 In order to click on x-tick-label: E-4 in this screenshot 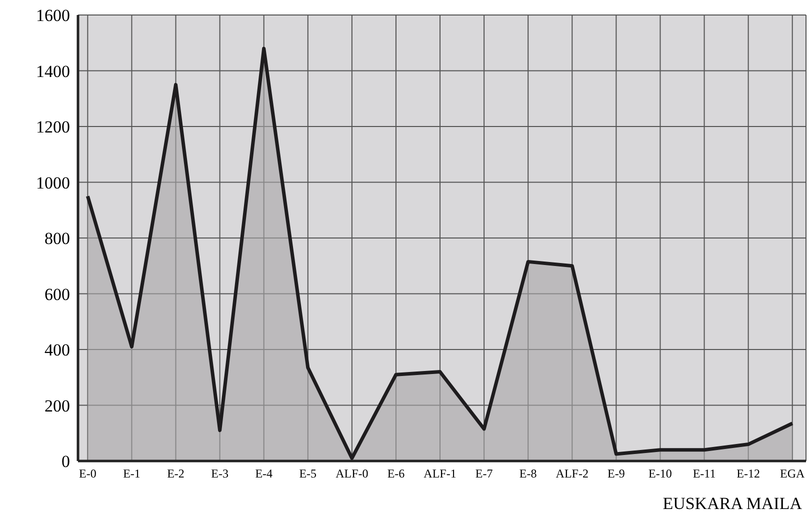, I will do `click(264, 473)`.